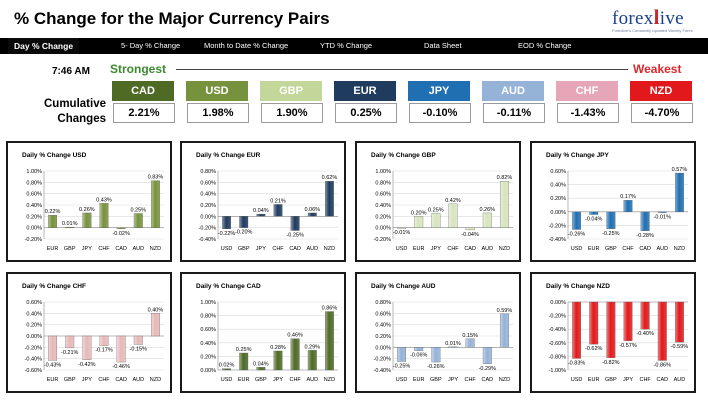 The height and width of the screenshot is (407, 708). What do you see at coordinates (54, 286) in the screenshot?
I see `chart-title: Daily % Change CHF` at bounding box center [54, 286].